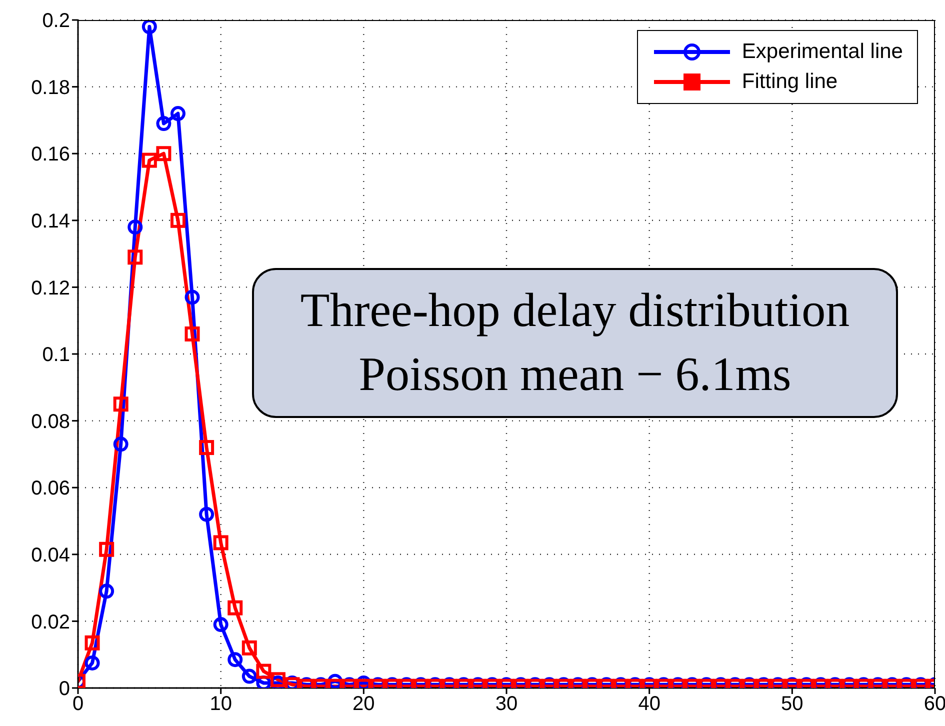  Describe the element at coordinates (792, 704) in the screenshot. I see `x-tick-label: 50` at that location.